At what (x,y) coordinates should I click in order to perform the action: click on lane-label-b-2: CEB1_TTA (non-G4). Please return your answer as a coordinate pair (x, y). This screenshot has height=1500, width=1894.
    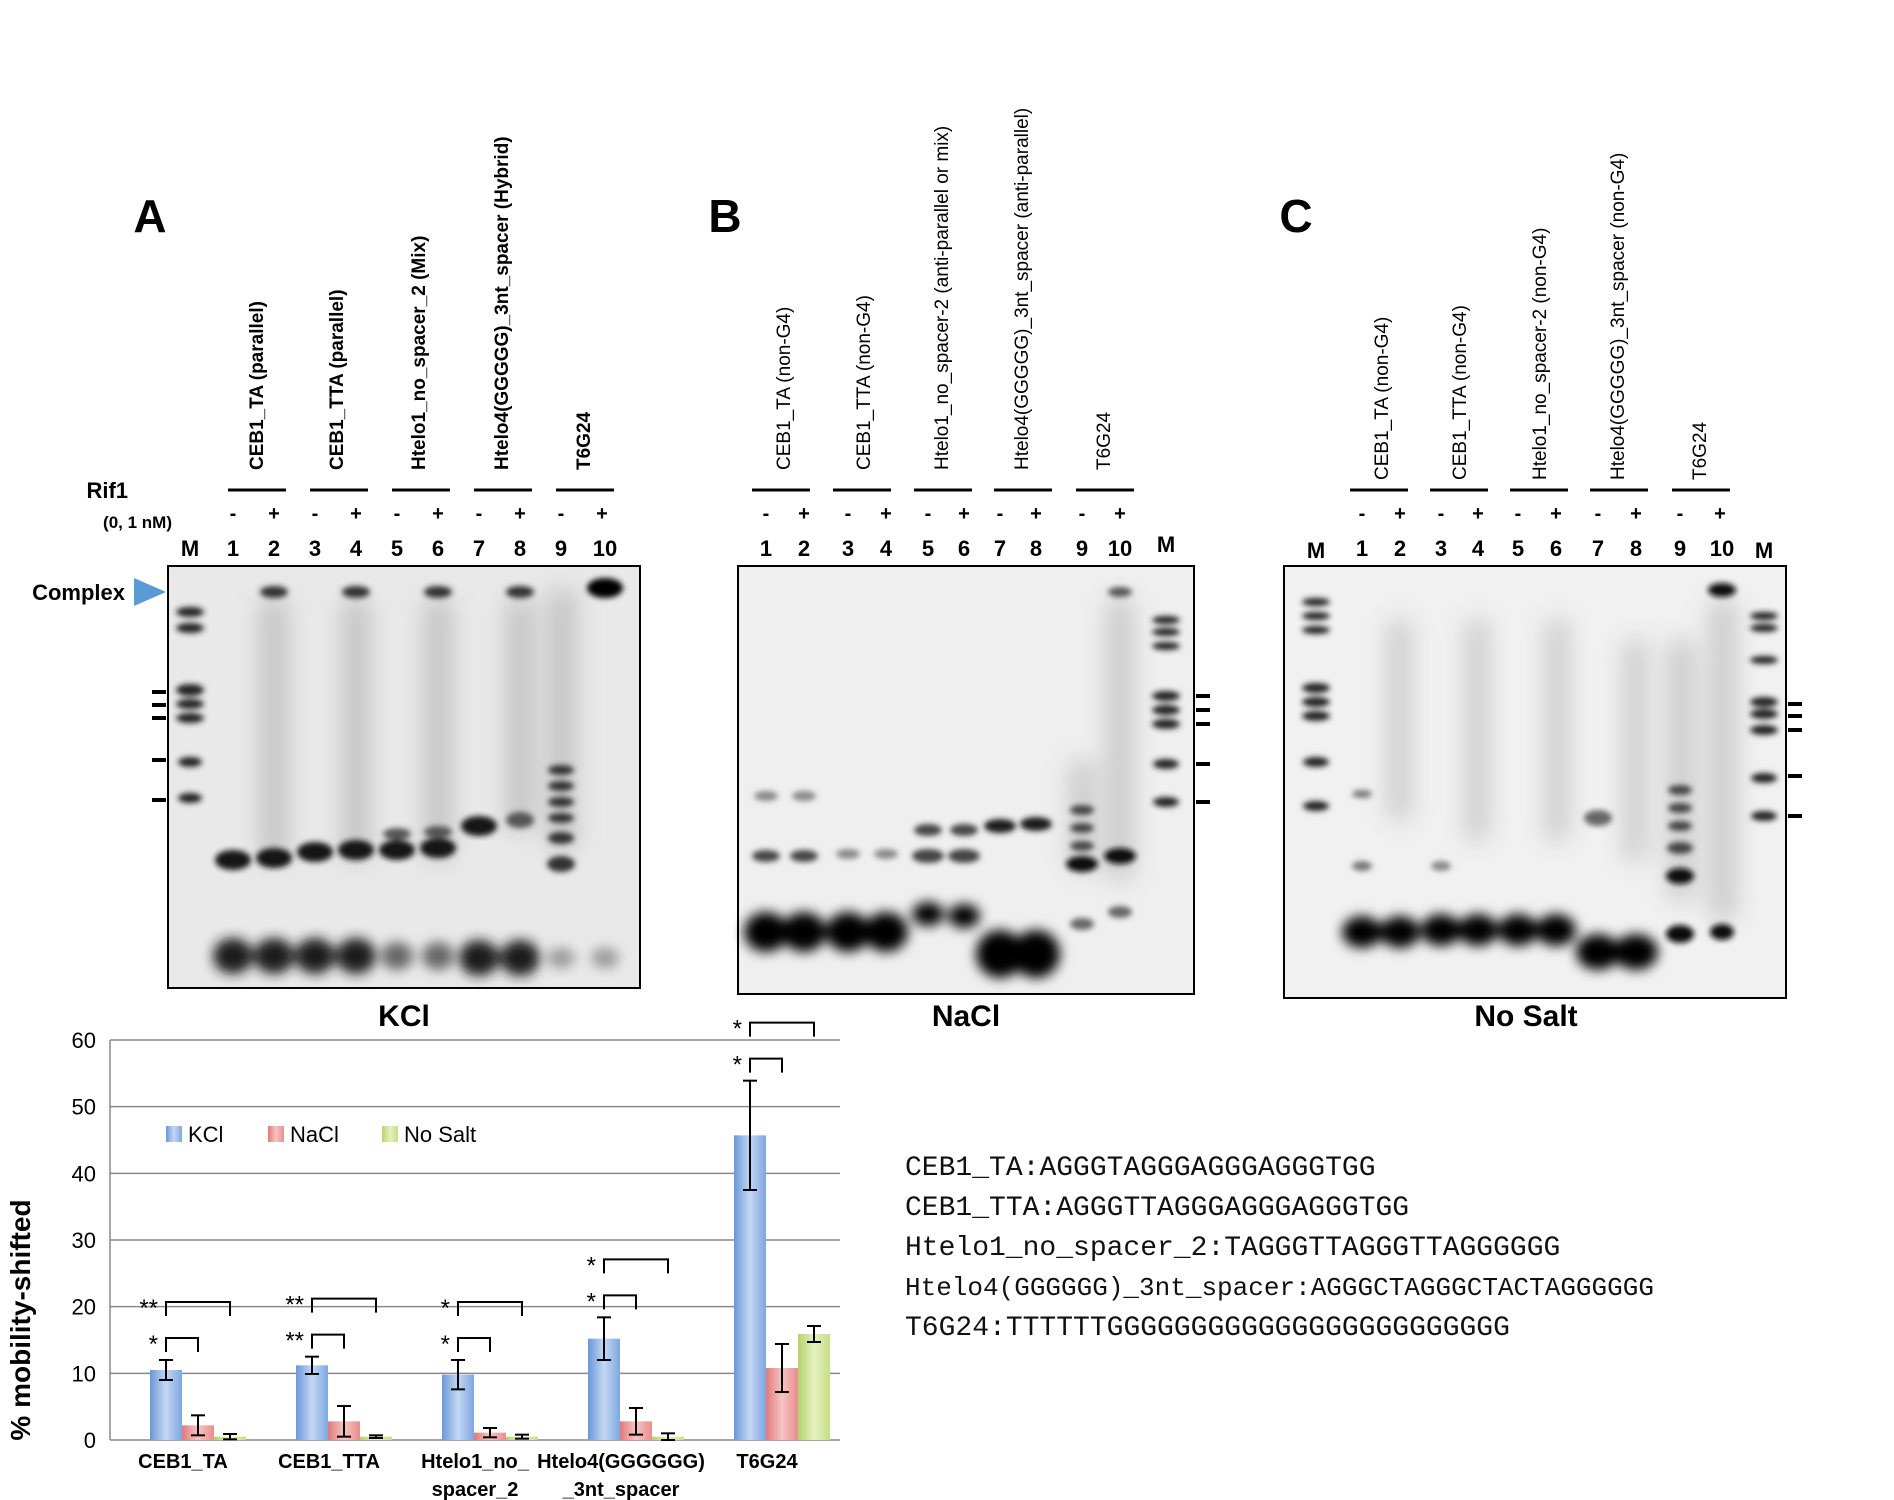
    Looking at the image, I should click on (864, 382).